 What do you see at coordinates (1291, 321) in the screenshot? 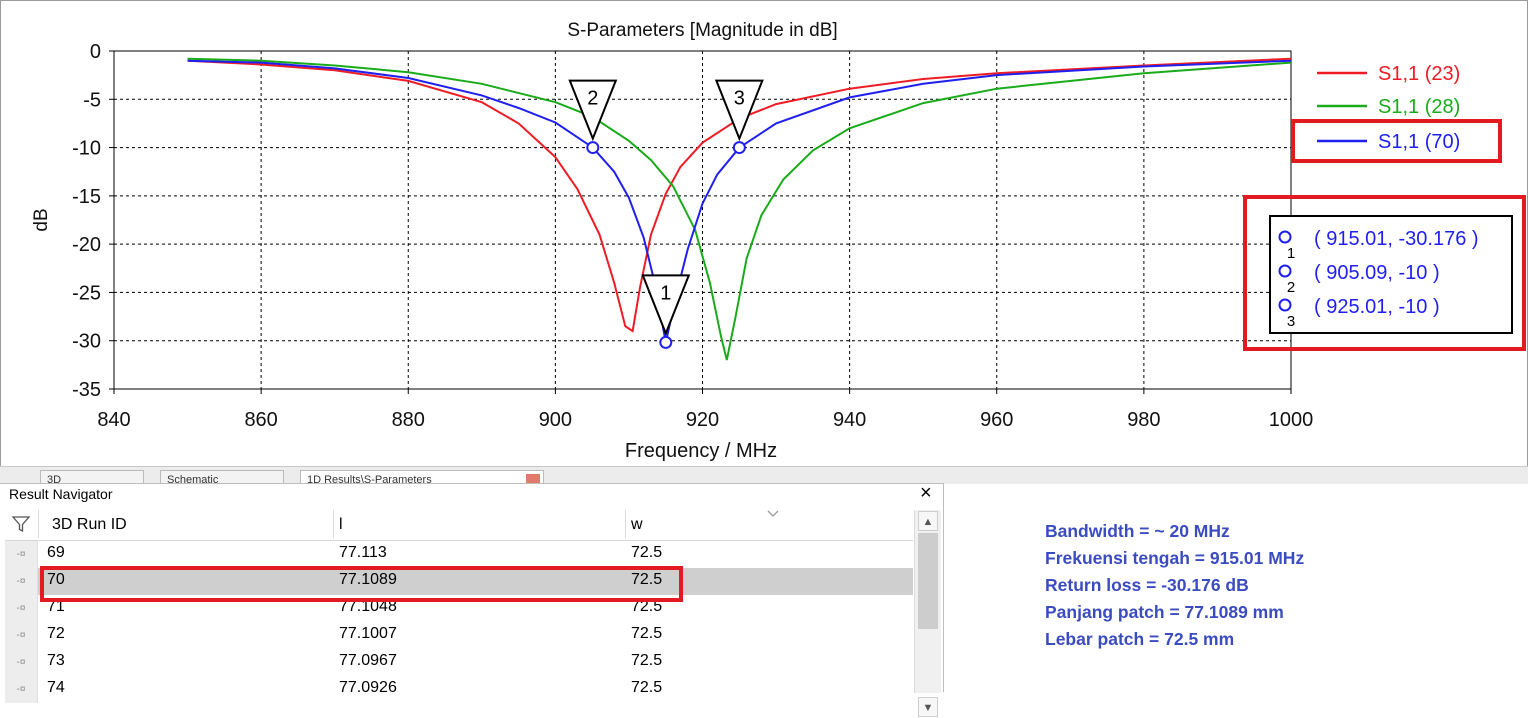
I see `marker-readout-id: 3` at bounding box center [1291, 321].